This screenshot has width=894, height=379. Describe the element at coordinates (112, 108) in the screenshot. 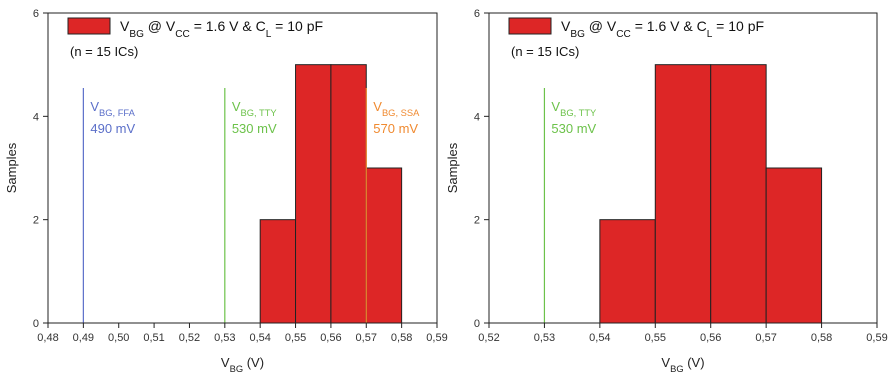

I see `marker-label: VBG, FFA` at that location.